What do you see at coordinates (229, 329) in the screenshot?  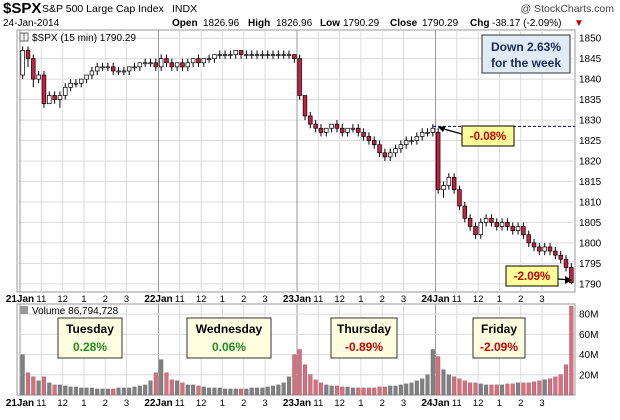 I see `day-box-wednesday-label: Wednesday` at bounding box center [229, 329].